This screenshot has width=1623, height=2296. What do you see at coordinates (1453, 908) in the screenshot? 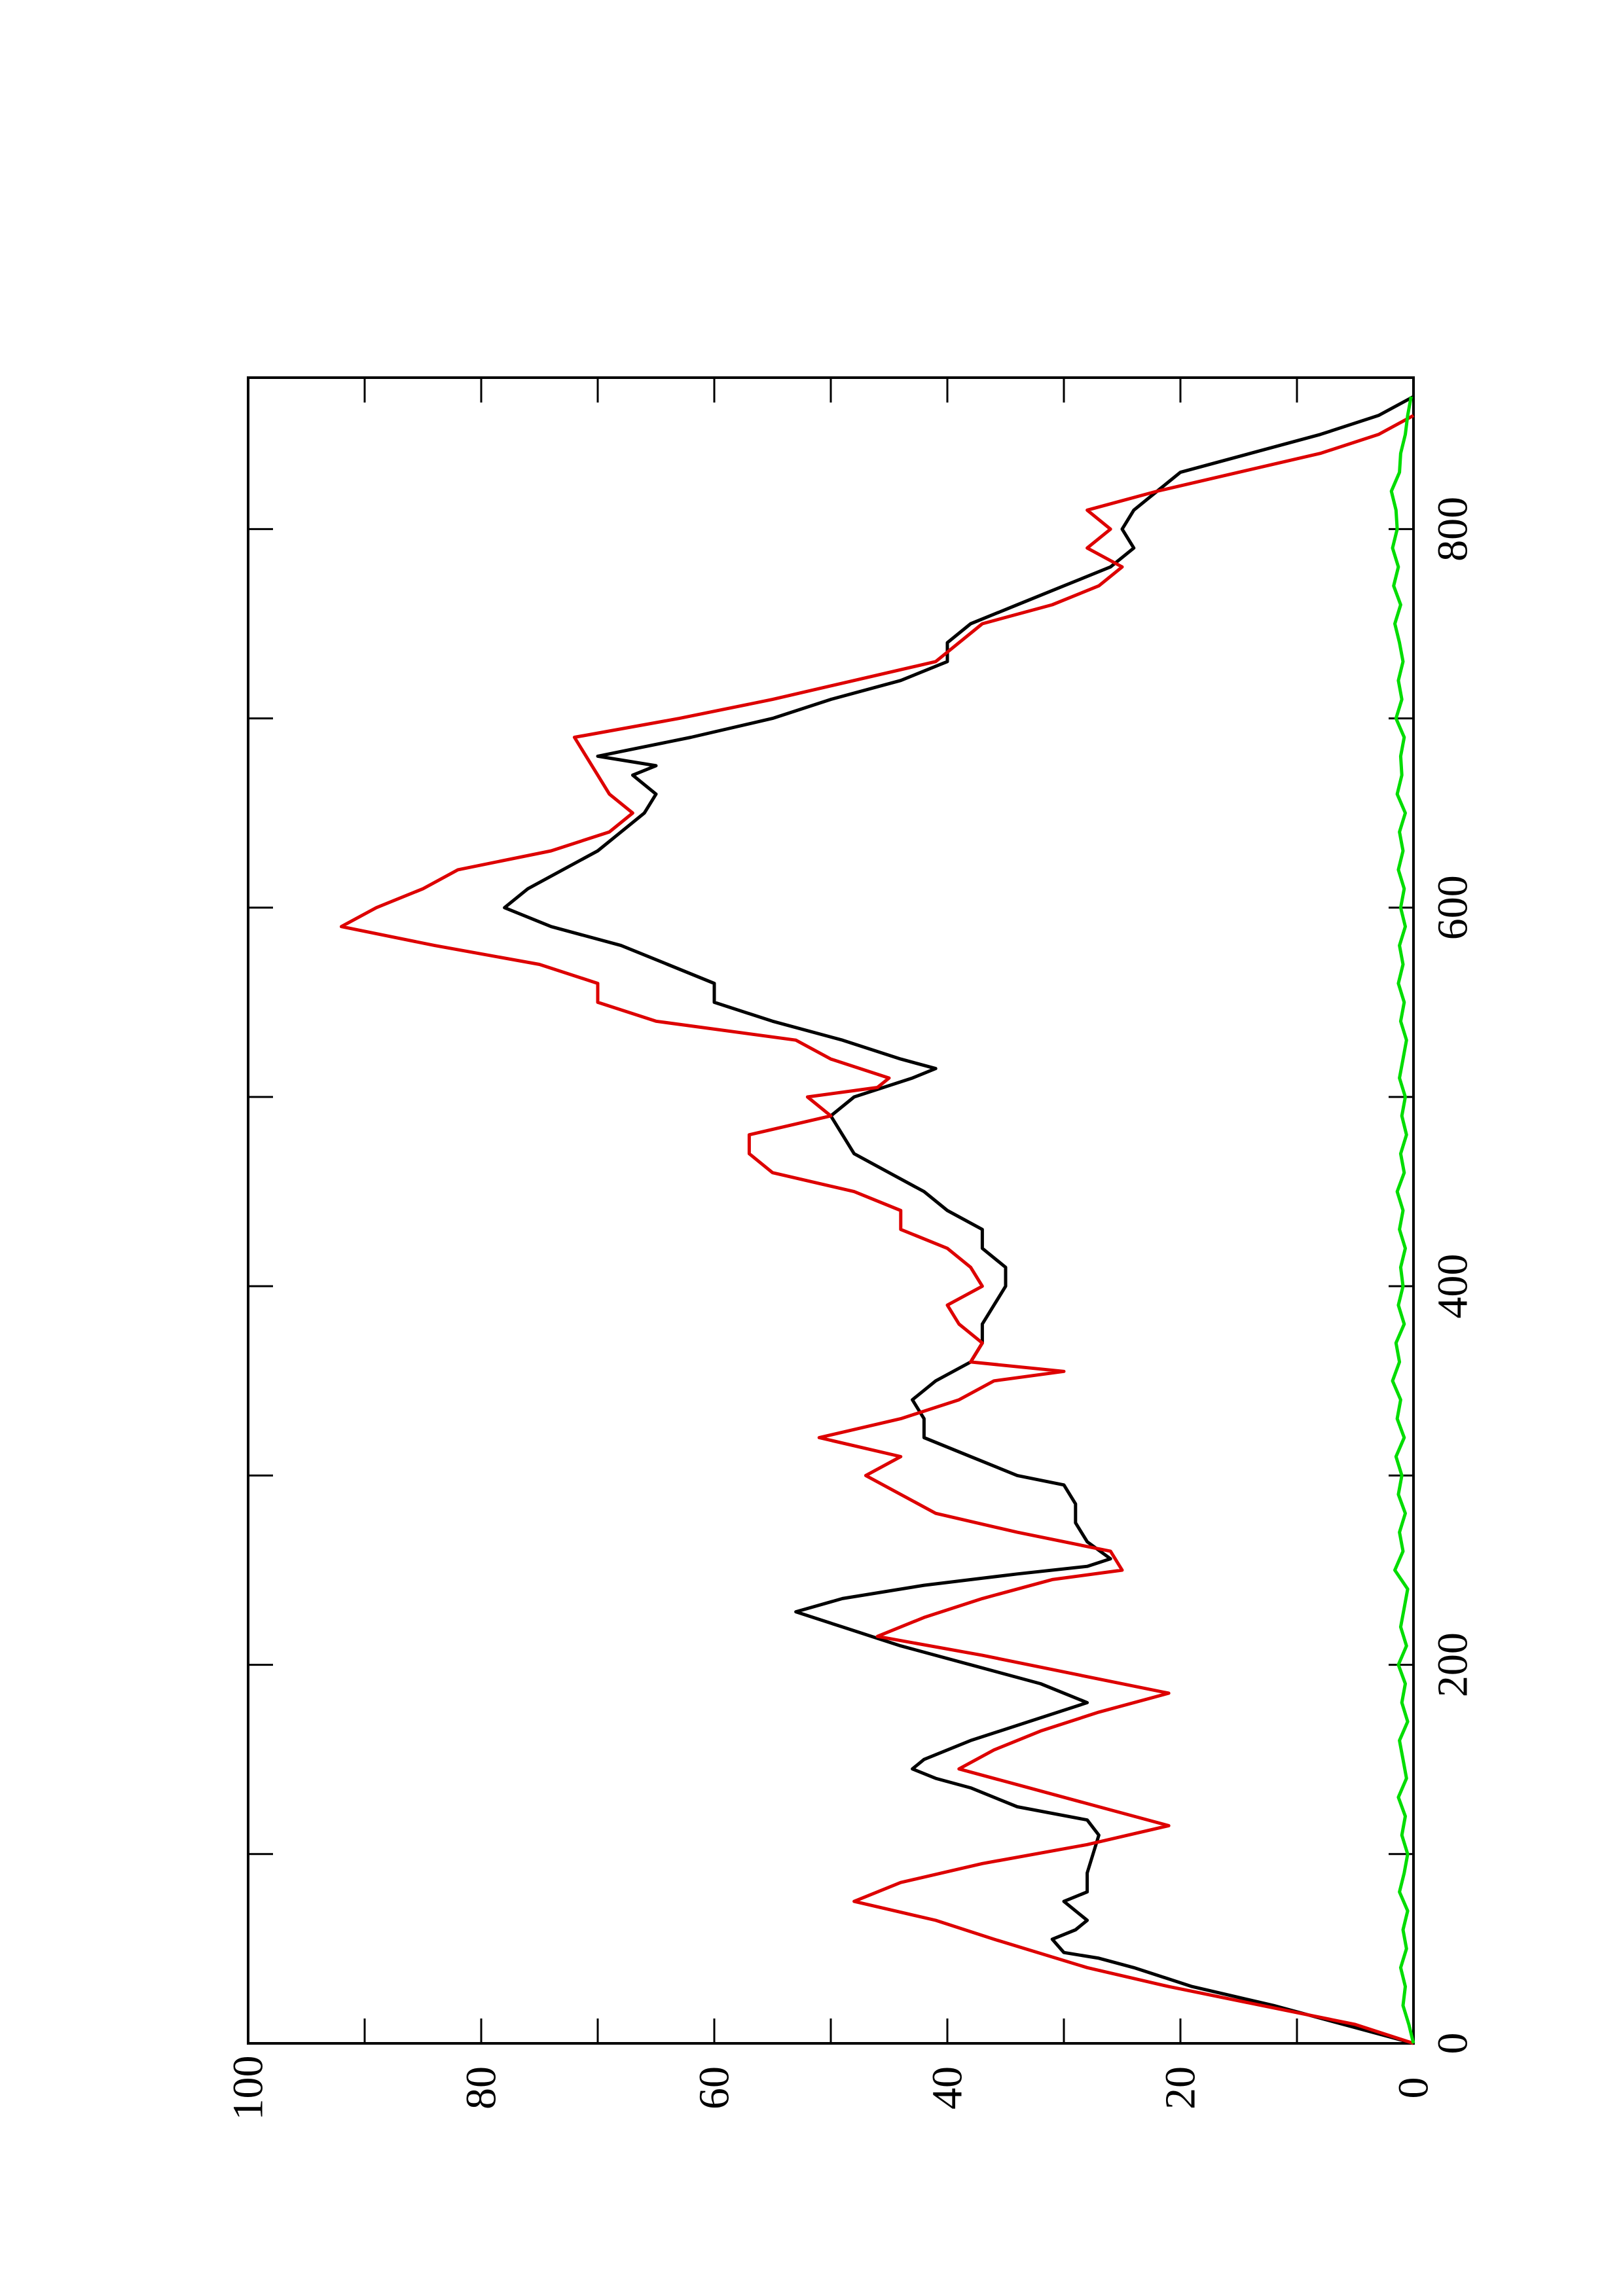
I see `x-tick-label: 600` at bounding box center [1453, 908].